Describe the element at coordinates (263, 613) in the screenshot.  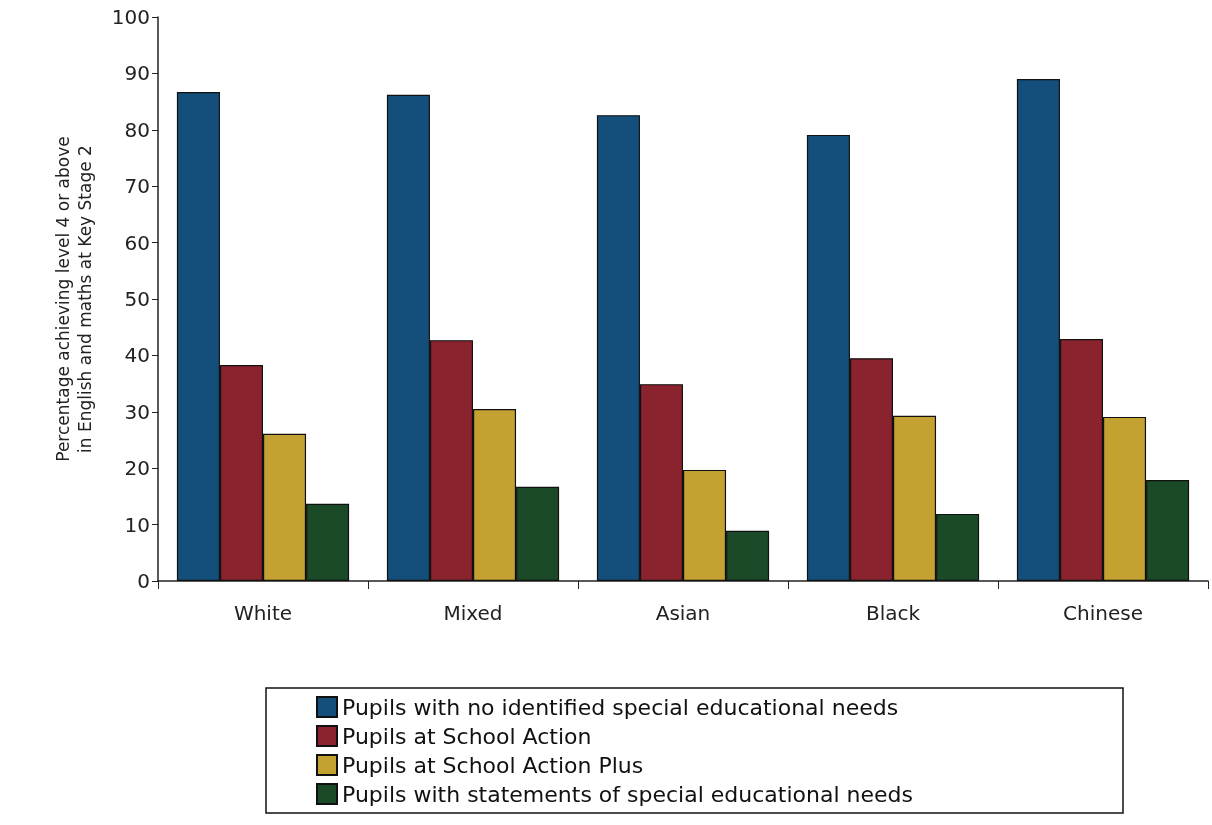
I see `x-tick-label: White` at that location.